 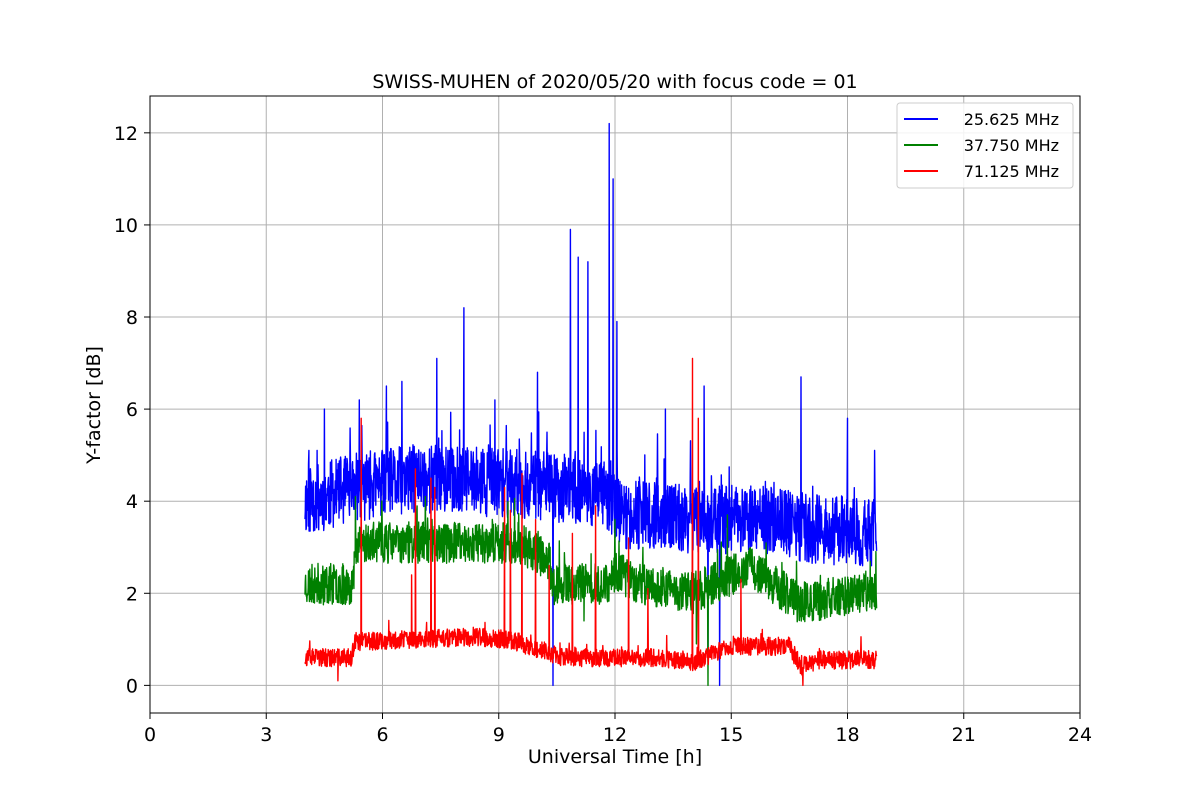 What do you see at coordinates (1011, 119) in the screenshot?
I see `legend-label: 25.625 MHz` at bounding box center [1011, 119].